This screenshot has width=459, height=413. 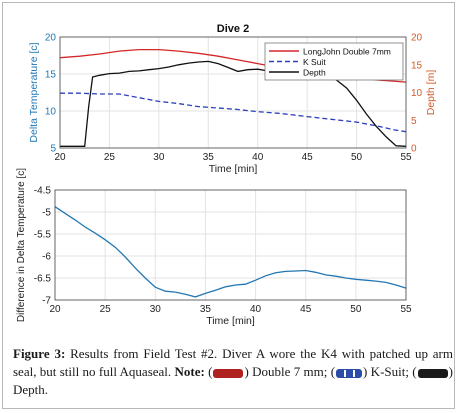 I want to click on top-ylabel-right: Depth [m], so click(x=431, y=93).